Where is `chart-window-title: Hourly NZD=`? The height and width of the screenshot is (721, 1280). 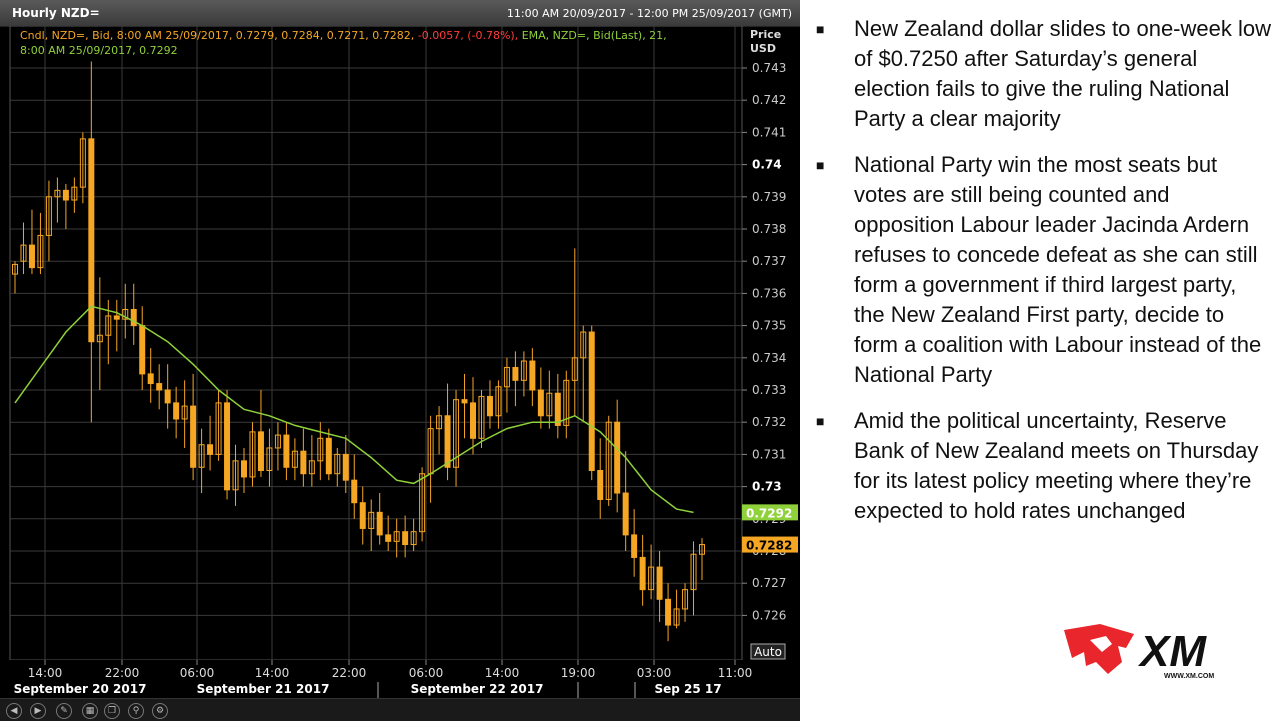
chart-window-title: Hourly NZD= is located at coordinates (56, 13).